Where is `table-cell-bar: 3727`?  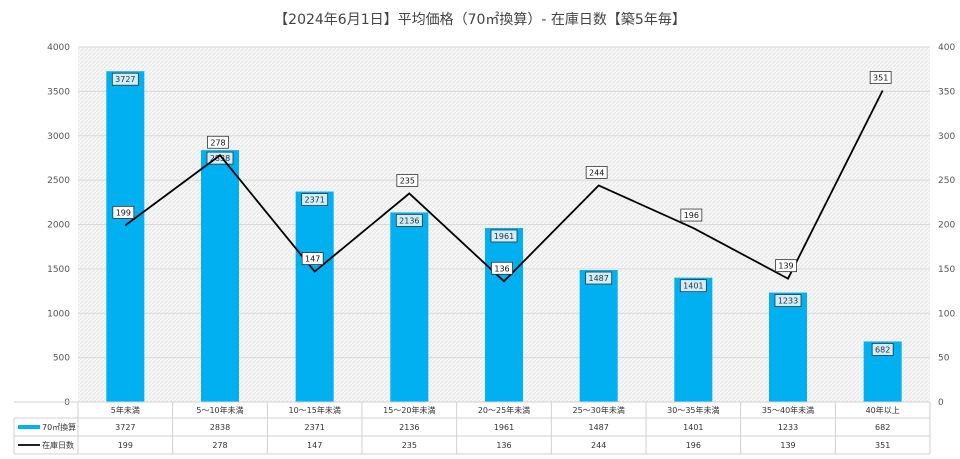 table-cell-bar: 3727 is located at coordinates (125, 427).